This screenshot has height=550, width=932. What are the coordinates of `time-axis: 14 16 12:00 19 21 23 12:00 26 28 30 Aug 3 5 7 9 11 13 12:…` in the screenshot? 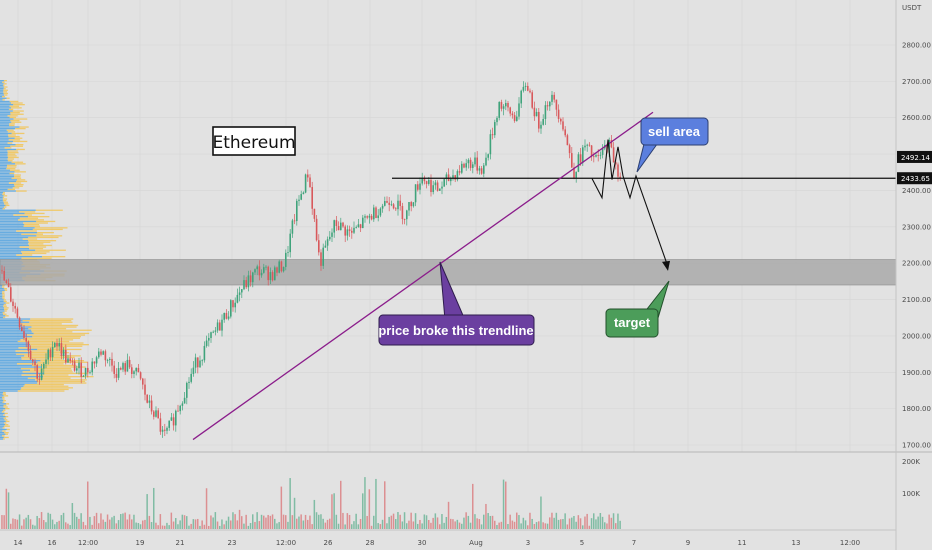 It's located at (437, 543).